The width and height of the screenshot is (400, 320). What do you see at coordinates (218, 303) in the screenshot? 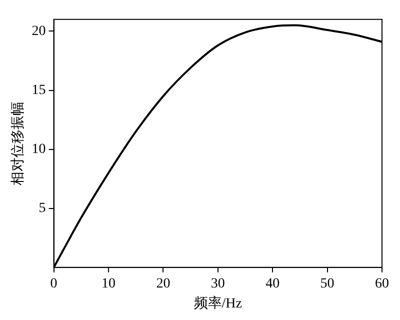
I see `x-axis-title: 频率/Hz` at bounding box center [218, 303].